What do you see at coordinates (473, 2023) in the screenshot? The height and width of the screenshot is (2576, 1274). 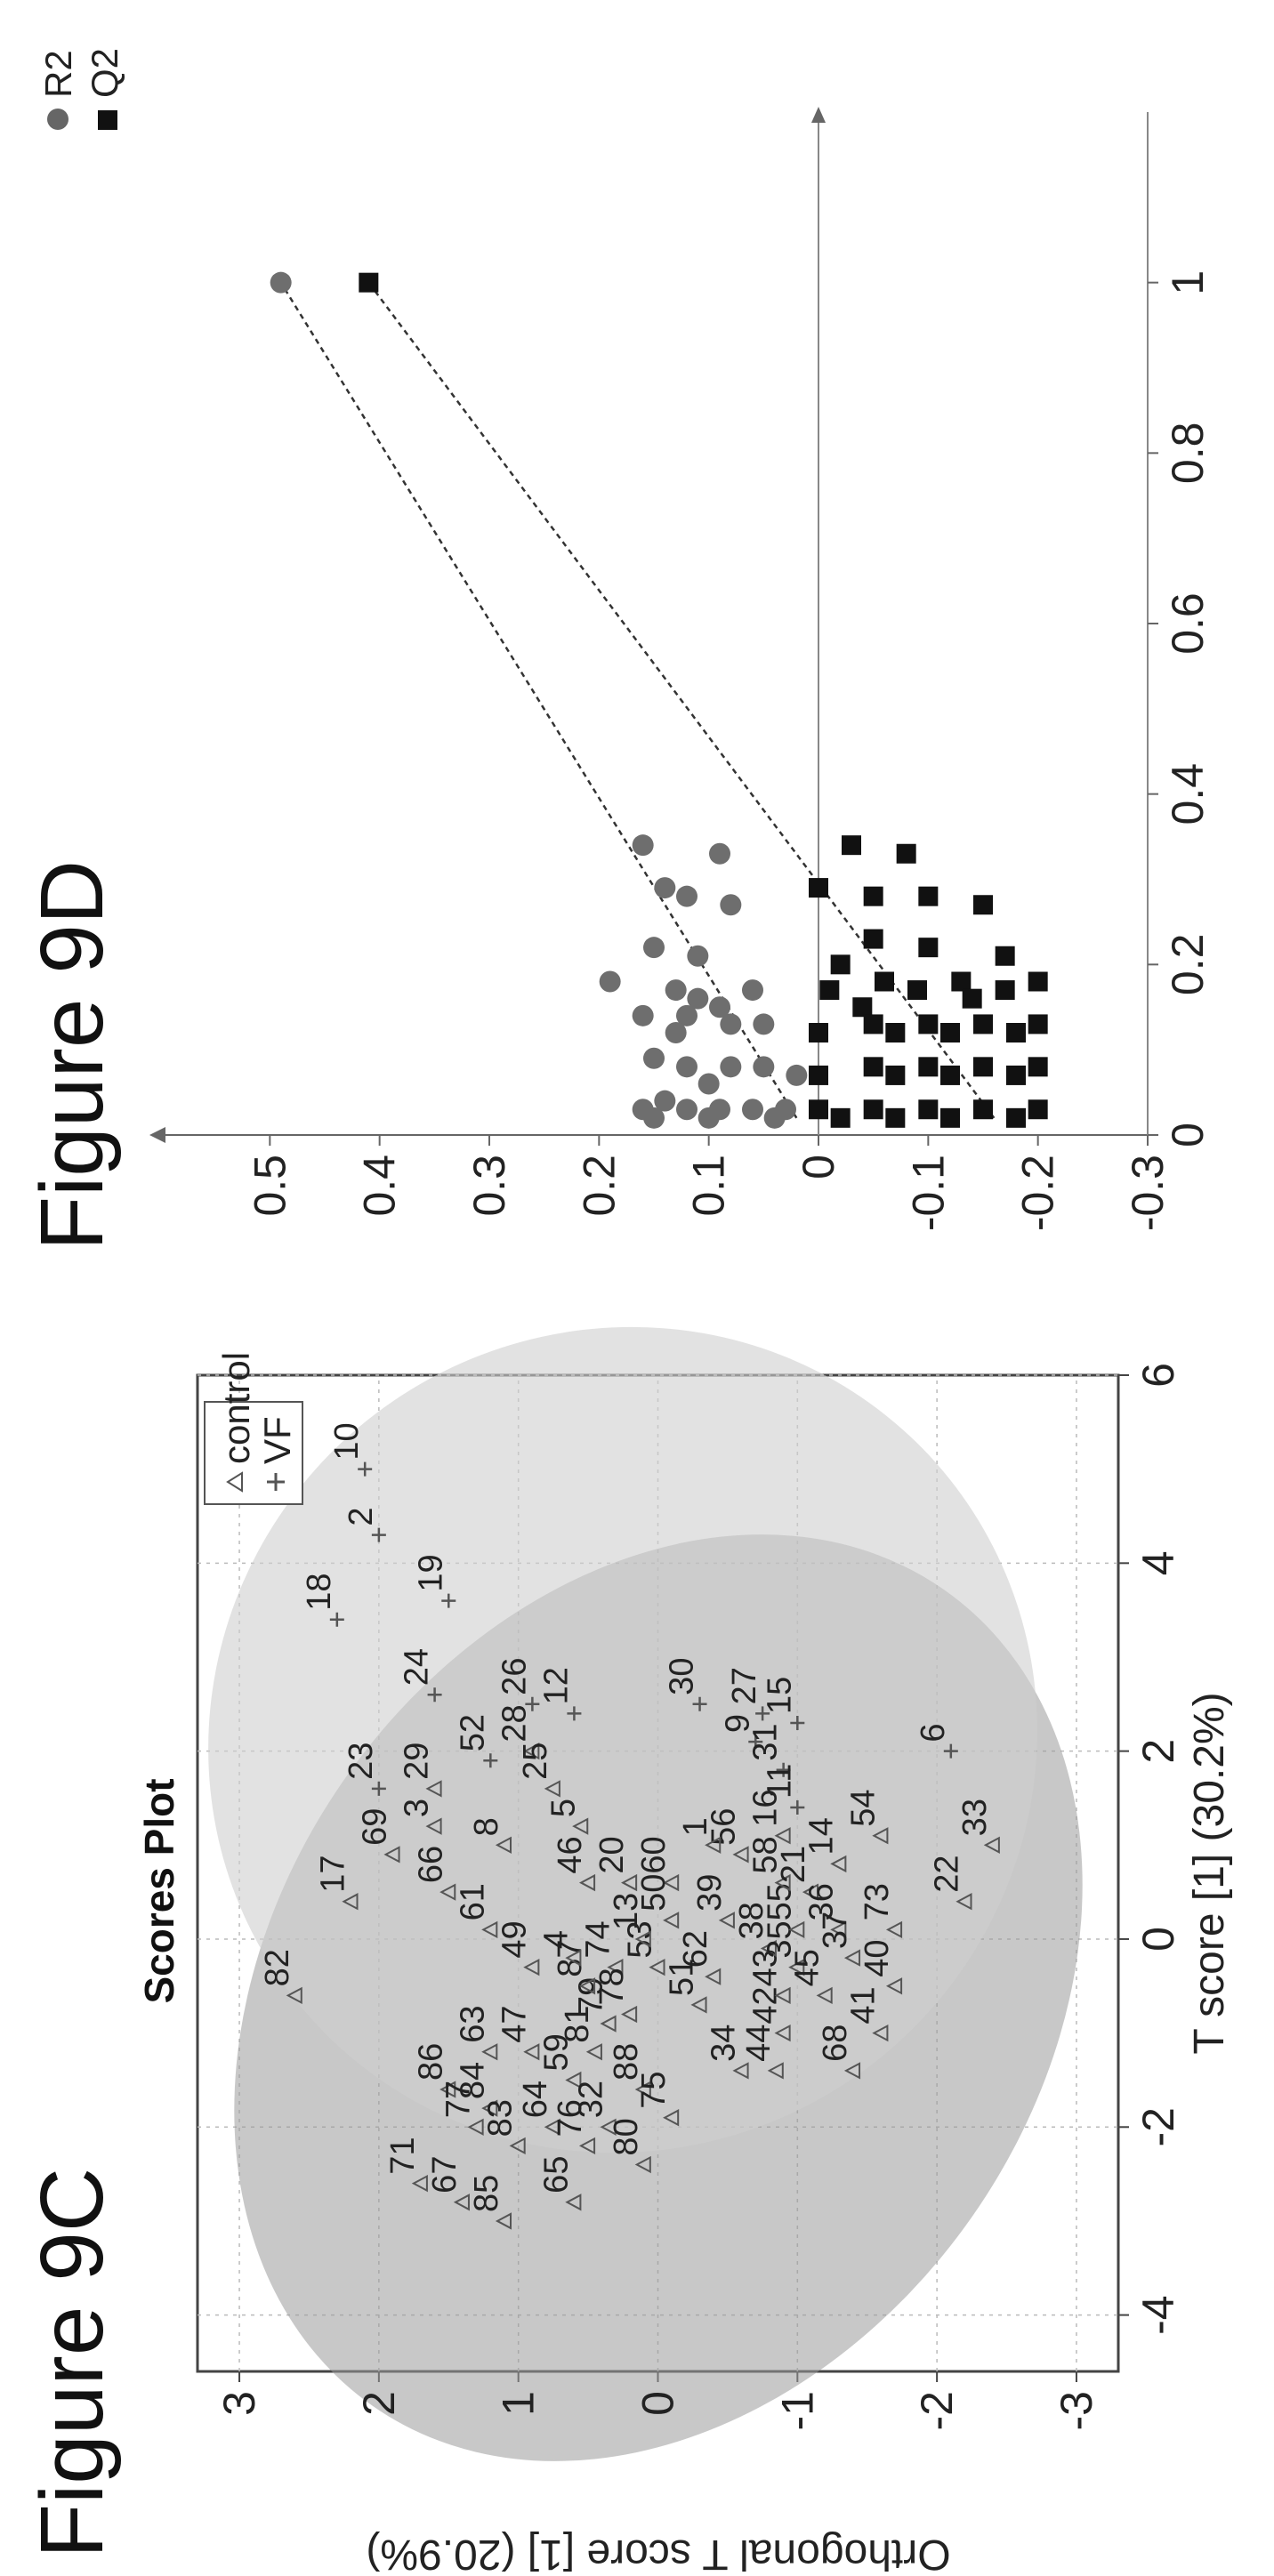 I see `point-label: 63` at bounding box center [473, 2023].